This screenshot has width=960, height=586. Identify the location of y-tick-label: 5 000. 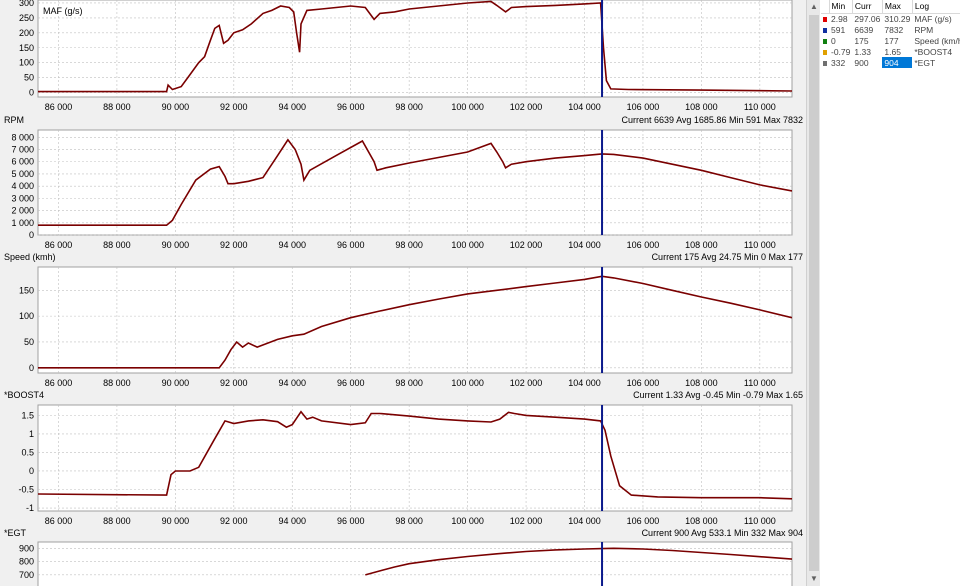
(22, 174).